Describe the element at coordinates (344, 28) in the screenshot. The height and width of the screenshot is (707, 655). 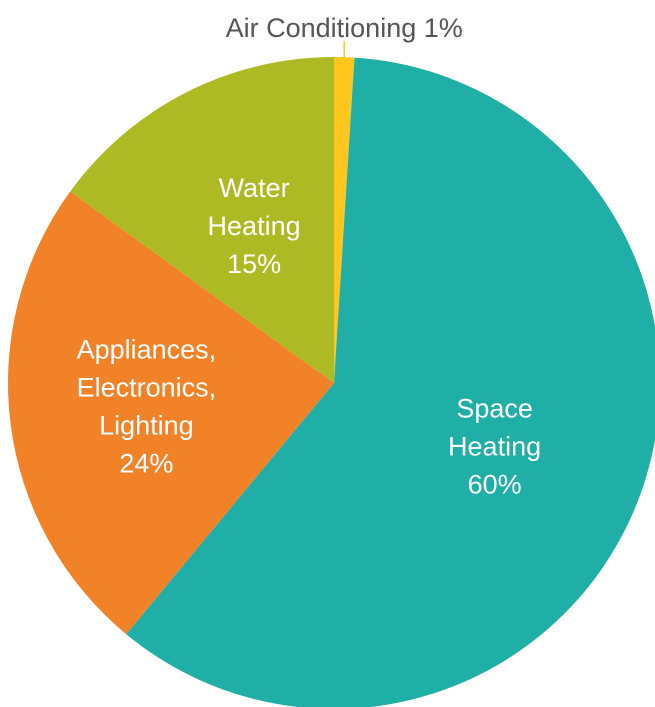
I see `slice-label-0: Air Conditioning 1%` at that location.